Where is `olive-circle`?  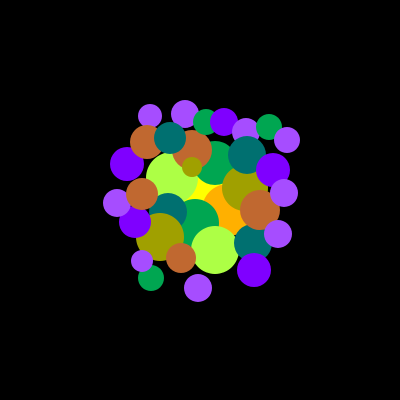
olive-circle is located at coordinates (192, 167).